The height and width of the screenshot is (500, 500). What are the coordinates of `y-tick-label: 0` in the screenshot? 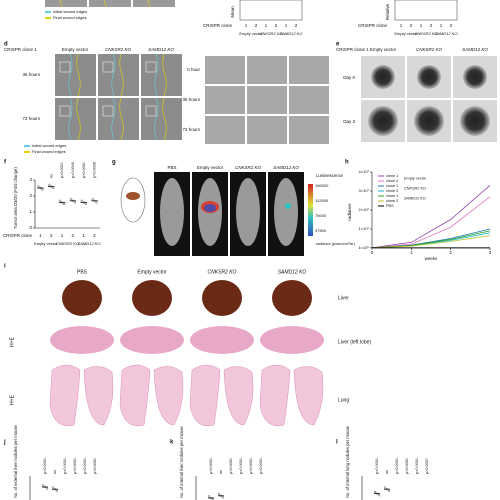 It's located at (30, 227).